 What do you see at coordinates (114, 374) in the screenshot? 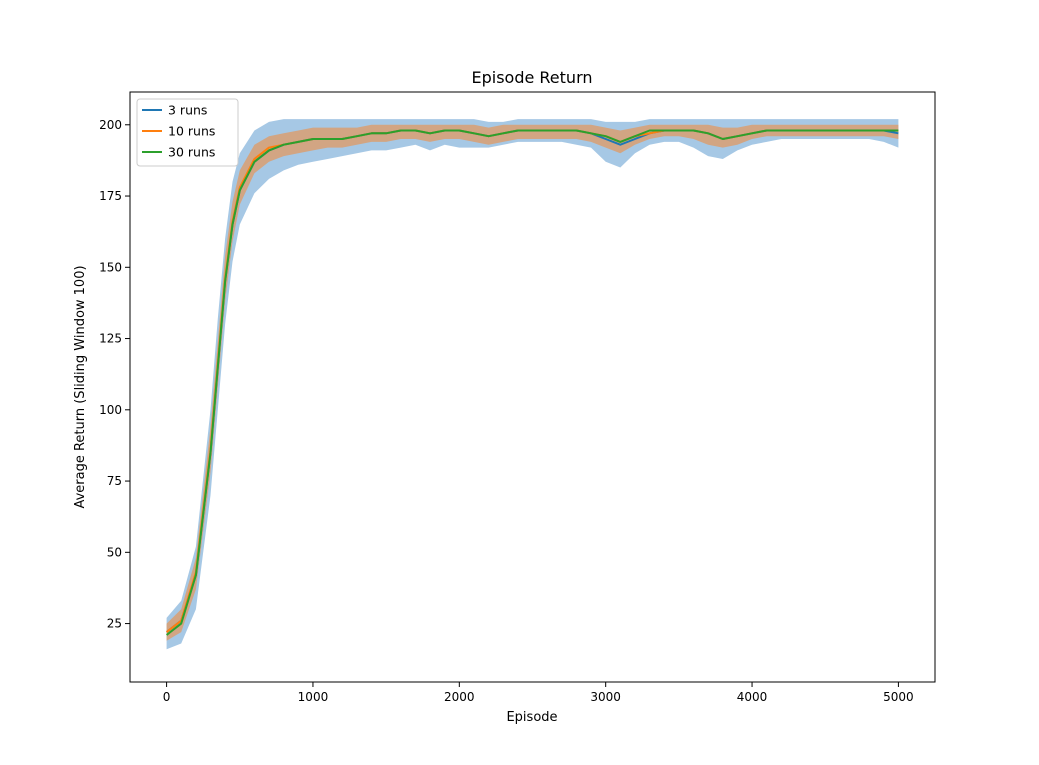
I see `y-axis-ticks: 25 50 75 100 125 150 175 200` at bounding box center [114, 374].